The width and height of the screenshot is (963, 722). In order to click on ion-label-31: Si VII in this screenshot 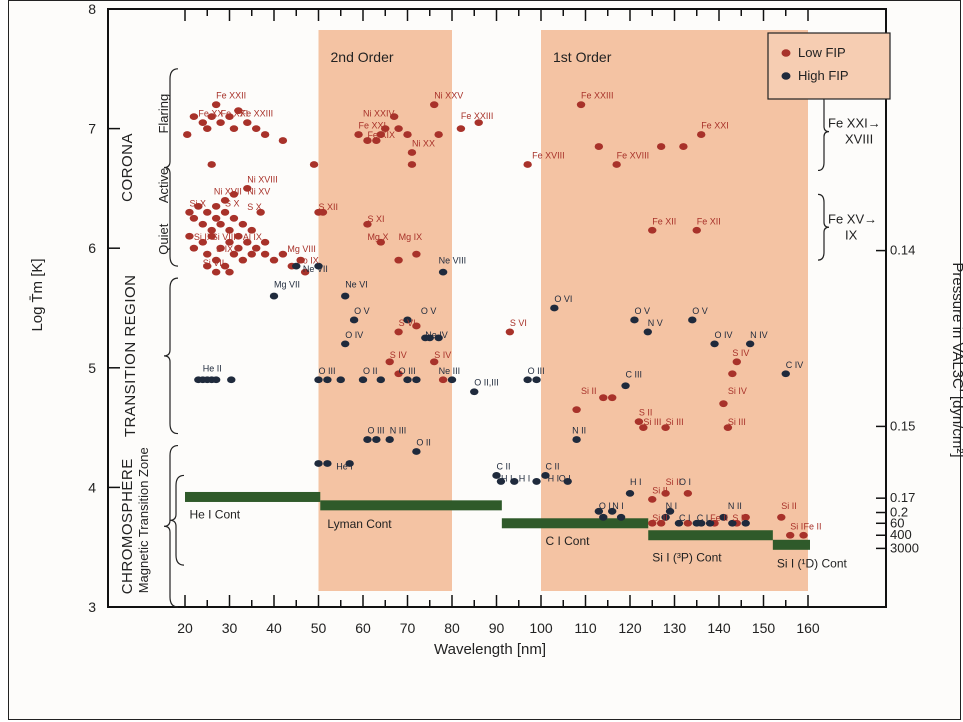, I will do `click(214, 263)`.